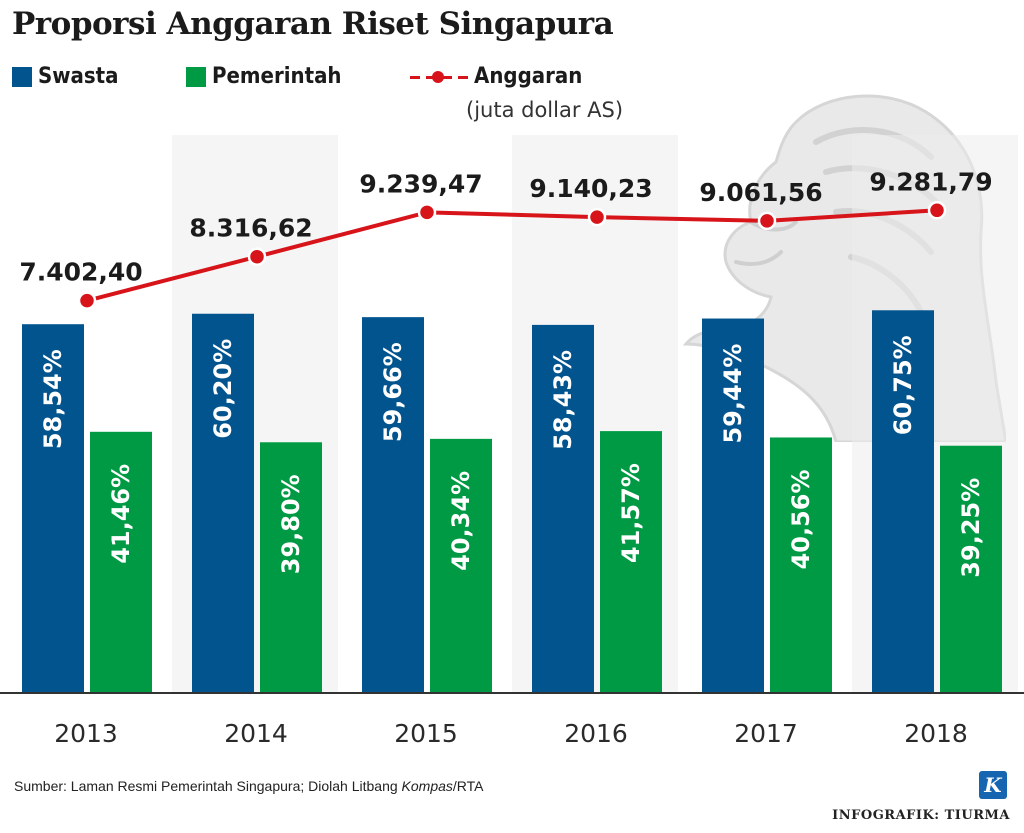  What do you see at coordinates (256, 733) in the screenshot?
I see `x-tick-2014: 2014` at bounding box center [256, 733].